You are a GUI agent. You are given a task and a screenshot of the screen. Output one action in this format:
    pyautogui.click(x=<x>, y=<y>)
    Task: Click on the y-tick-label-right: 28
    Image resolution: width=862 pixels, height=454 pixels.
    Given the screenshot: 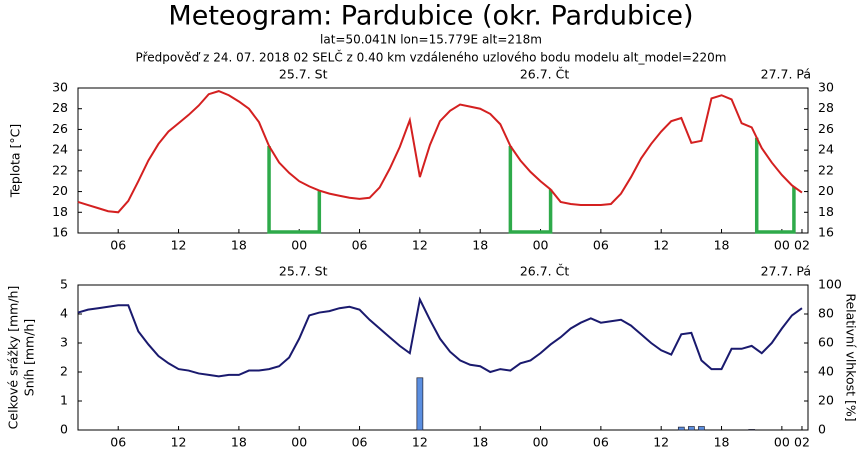 What is the action you would take?
    pyautogui.click(x=826, y=107)
    